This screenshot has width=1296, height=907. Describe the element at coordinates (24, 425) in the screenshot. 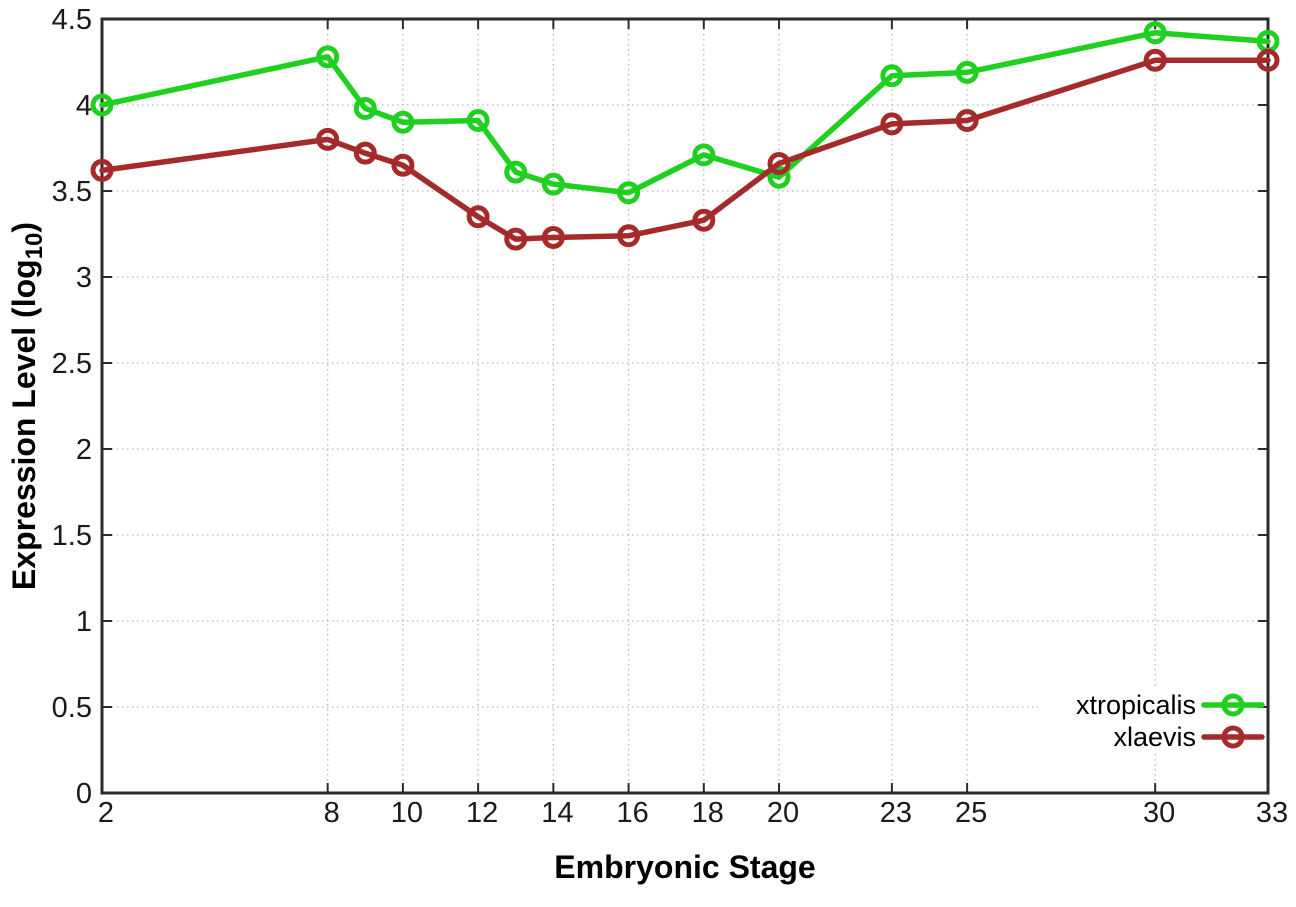

I see `y-axis-title-text: Expression Level (log` at that location.